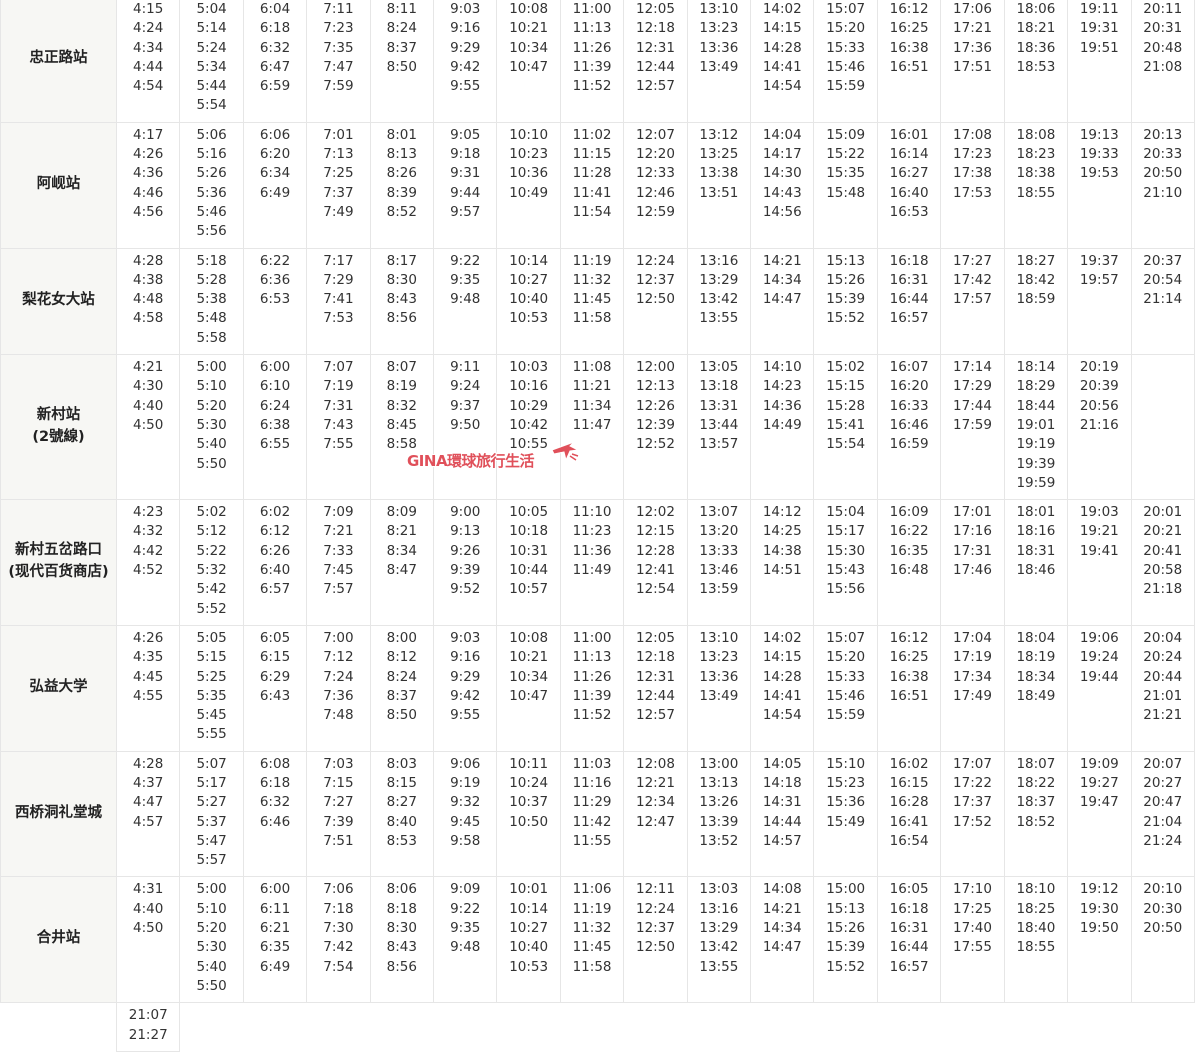 The width and height of the screenshot is (1195, 1052). I want to click on time-cell: 16:09 16:22 16:35 16:48, so click(909, 562).